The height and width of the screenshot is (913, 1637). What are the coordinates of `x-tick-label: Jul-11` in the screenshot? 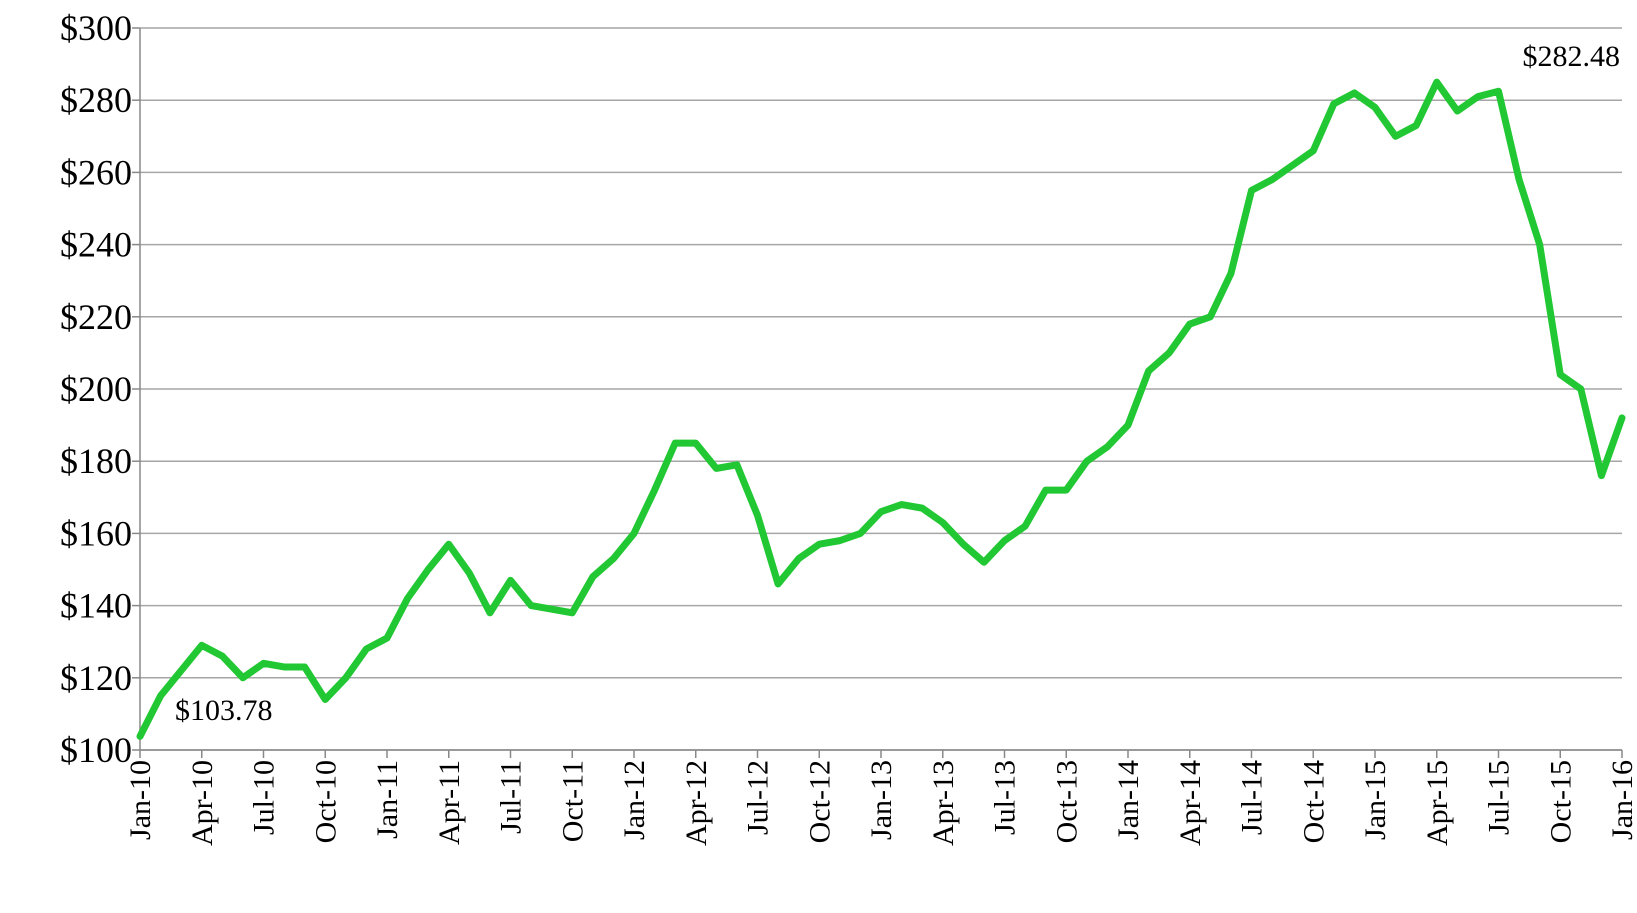 It's located at (511, 797).